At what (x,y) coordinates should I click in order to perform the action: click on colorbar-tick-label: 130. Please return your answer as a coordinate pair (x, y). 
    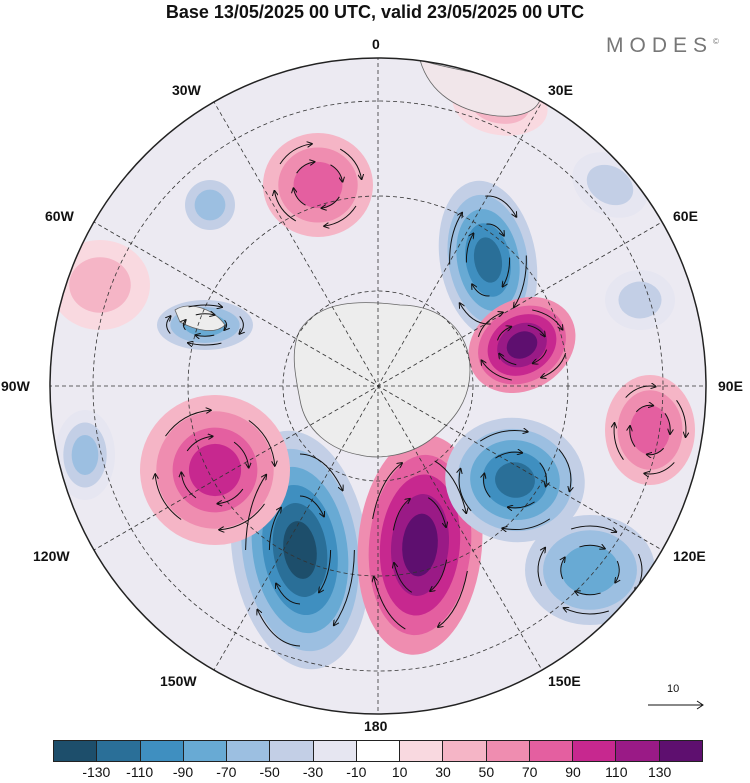
    Looking at the image, I should click on (659, 772).